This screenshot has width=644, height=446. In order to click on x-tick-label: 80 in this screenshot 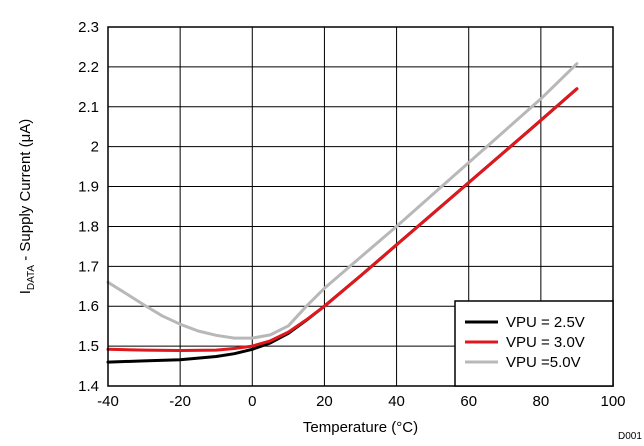, I will do `click(541, 401)`.